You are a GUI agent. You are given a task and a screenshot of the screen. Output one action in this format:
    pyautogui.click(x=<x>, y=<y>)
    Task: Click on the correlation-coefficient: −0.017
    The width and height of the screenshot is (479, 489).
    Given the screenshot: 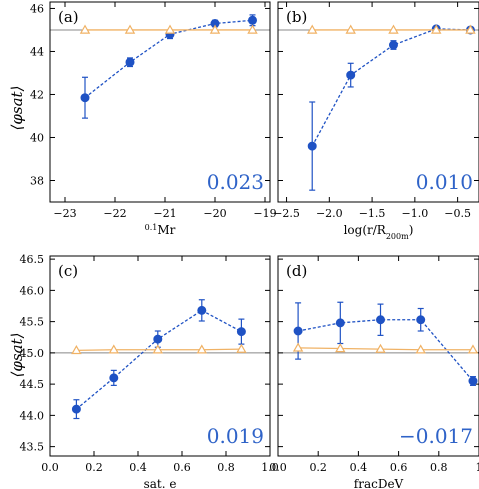 What is the action you would take?
    pyautogui.click(x=436, y=436)
    